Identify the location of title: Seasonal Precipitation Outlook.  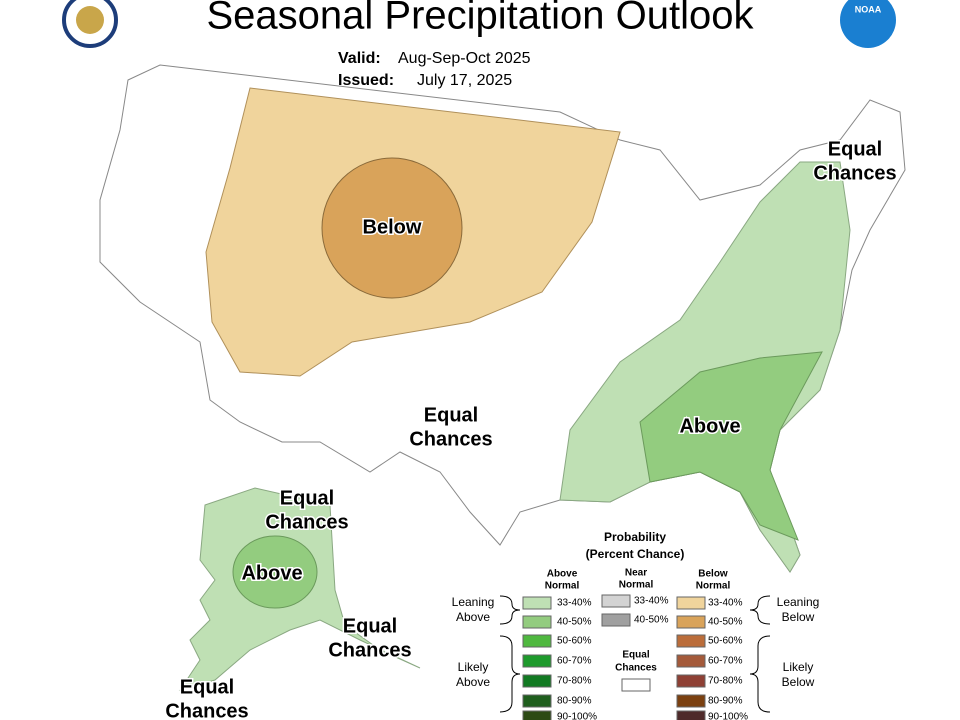
(481, 19).